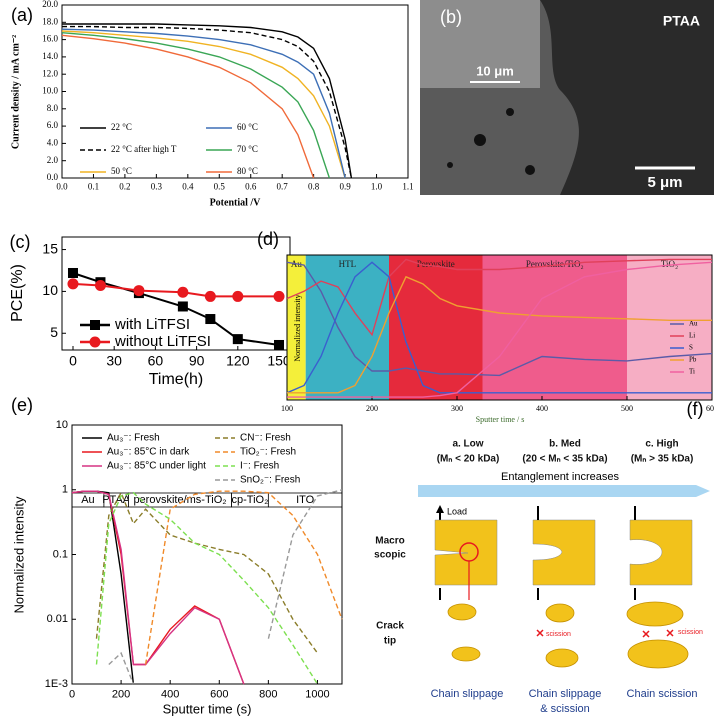 The width and height of the screenshot is (714, 720). I want to click on y-axis-label: Normalized intensity, so click(18, 555).